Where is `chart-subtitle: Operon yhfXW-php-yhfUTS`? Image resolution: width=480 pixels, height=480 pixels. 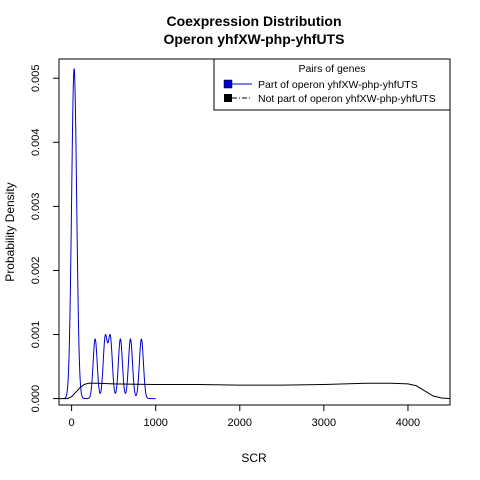 chart-subtitle: Operon yhfXW-php-yhfUTS is located at coordinates (254, 39).